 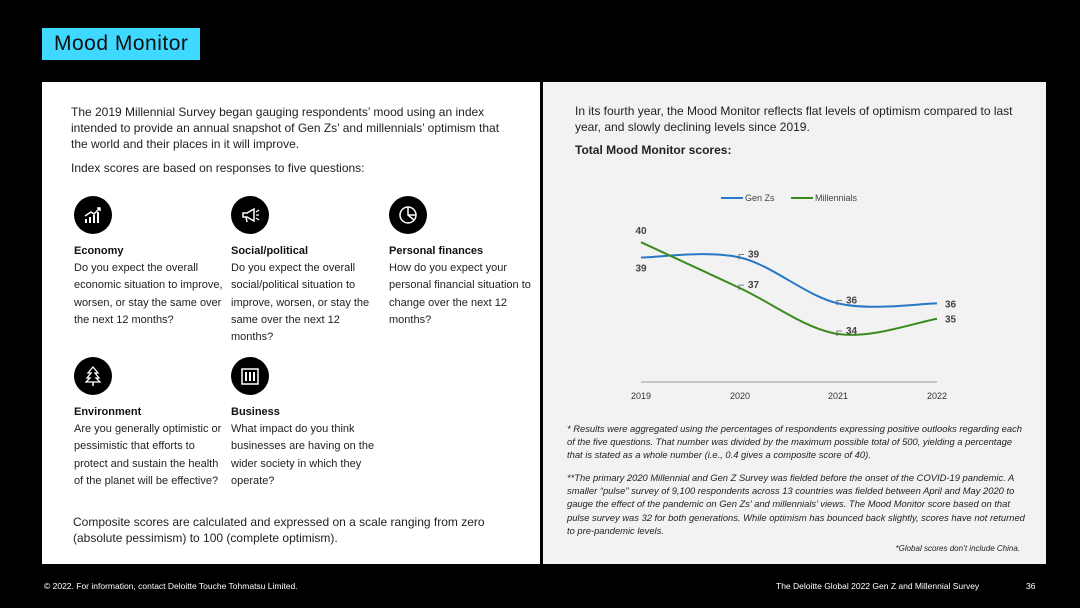 I want to click on data-label: 34, so click(x=852, y=331).